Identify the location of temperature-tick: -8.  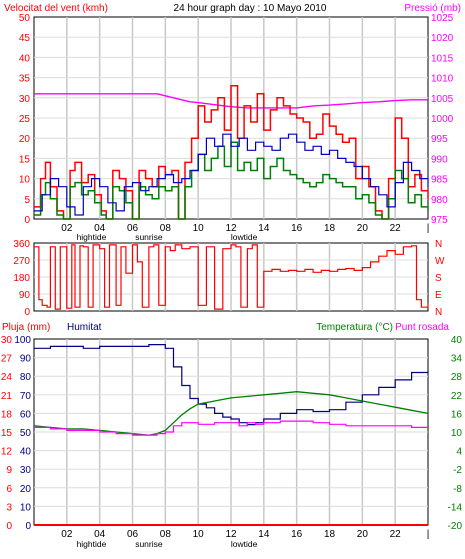
(457, 489).